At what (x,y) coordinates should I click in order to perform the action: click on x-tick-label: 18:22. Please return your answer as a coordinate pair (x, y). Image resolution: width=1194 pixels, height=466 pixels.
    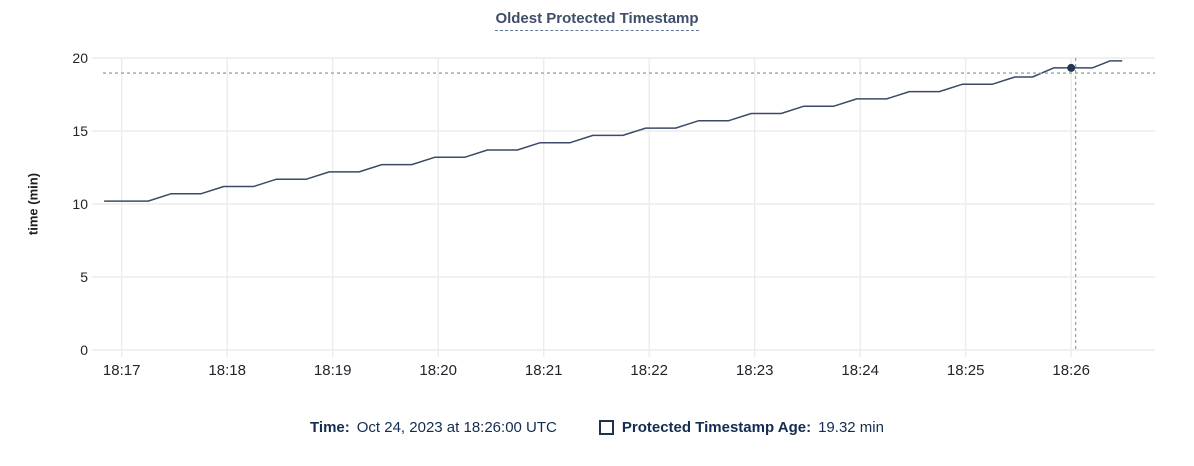
    Looking at the image, I should click on (649, 370).